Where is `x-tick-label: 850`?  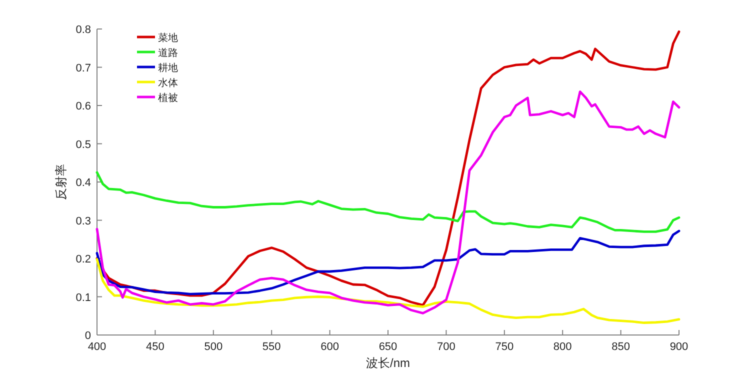 x-tick-label: 850 is located at coordinates (621, 347).